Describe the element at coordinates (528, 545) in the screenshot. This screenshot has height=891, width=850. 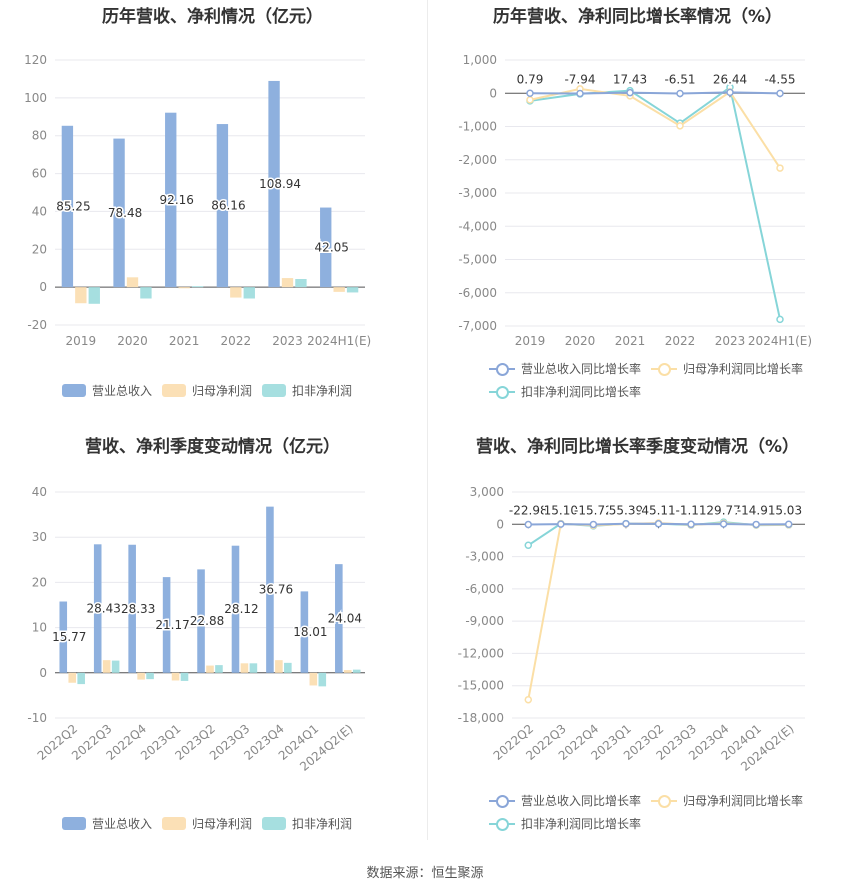
I see `point-deducted` at that location.